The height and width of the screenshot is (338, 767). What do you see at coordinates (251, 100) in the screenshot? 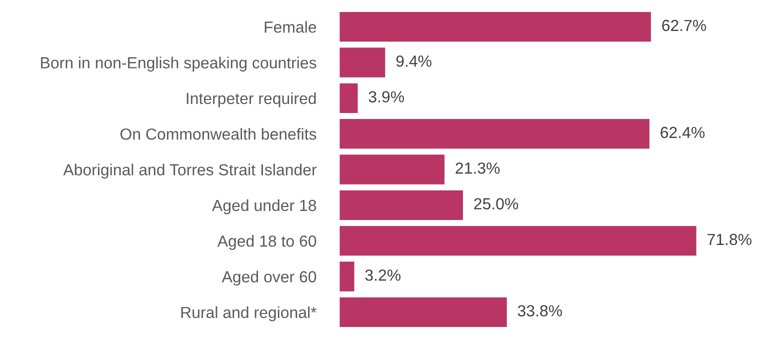
I see `y-tick-label: Interpeter required` at bounding box center [251, 100].